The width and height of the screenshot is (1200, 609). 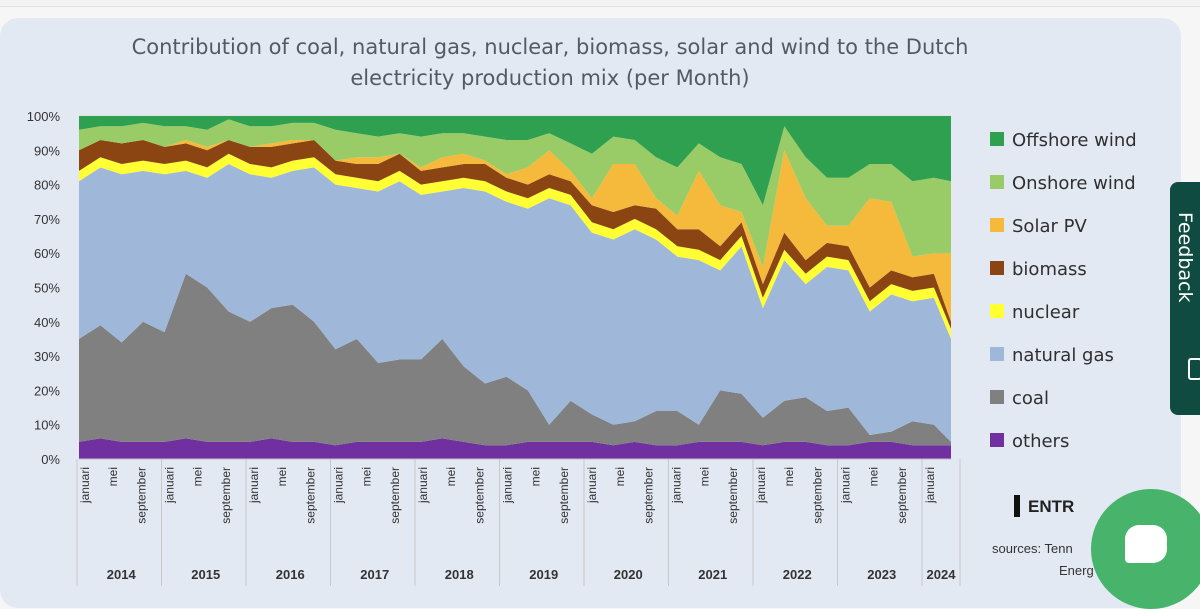 I want to click on legend-label: nuclear, so click(x=1046, y=312).